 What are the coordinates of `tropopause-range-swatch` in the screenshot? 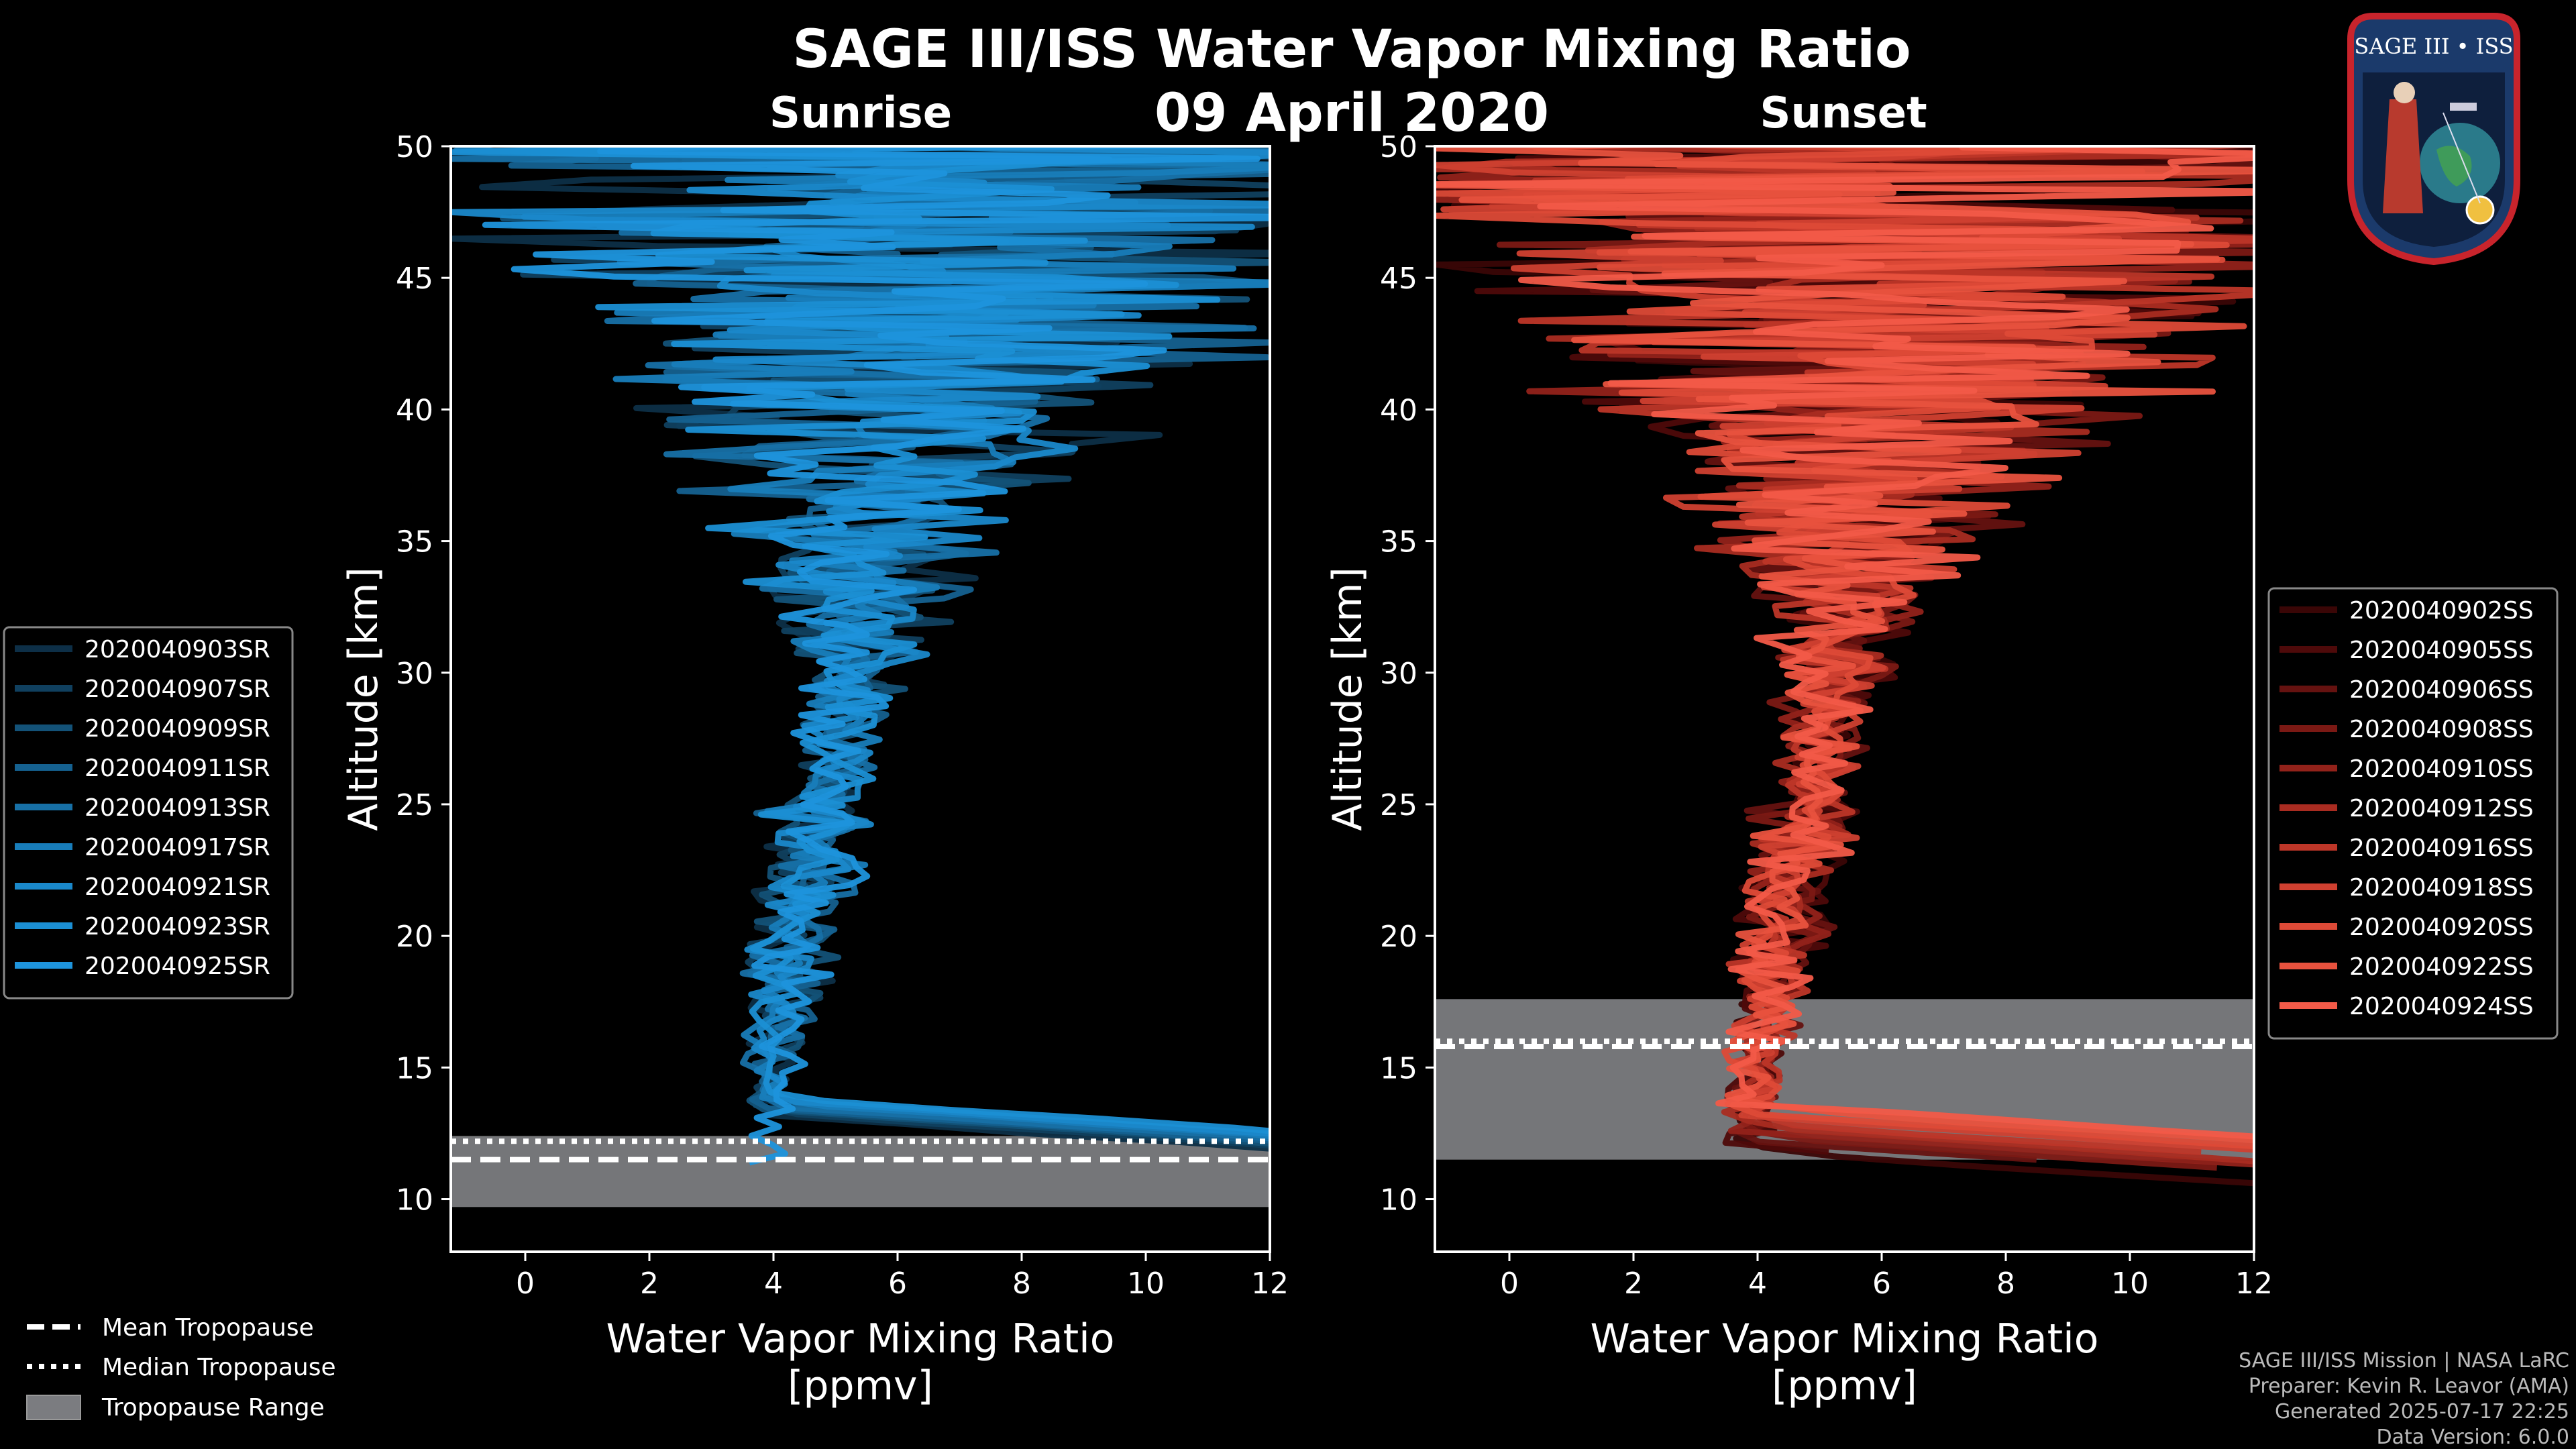 It's located at (53, 1407).